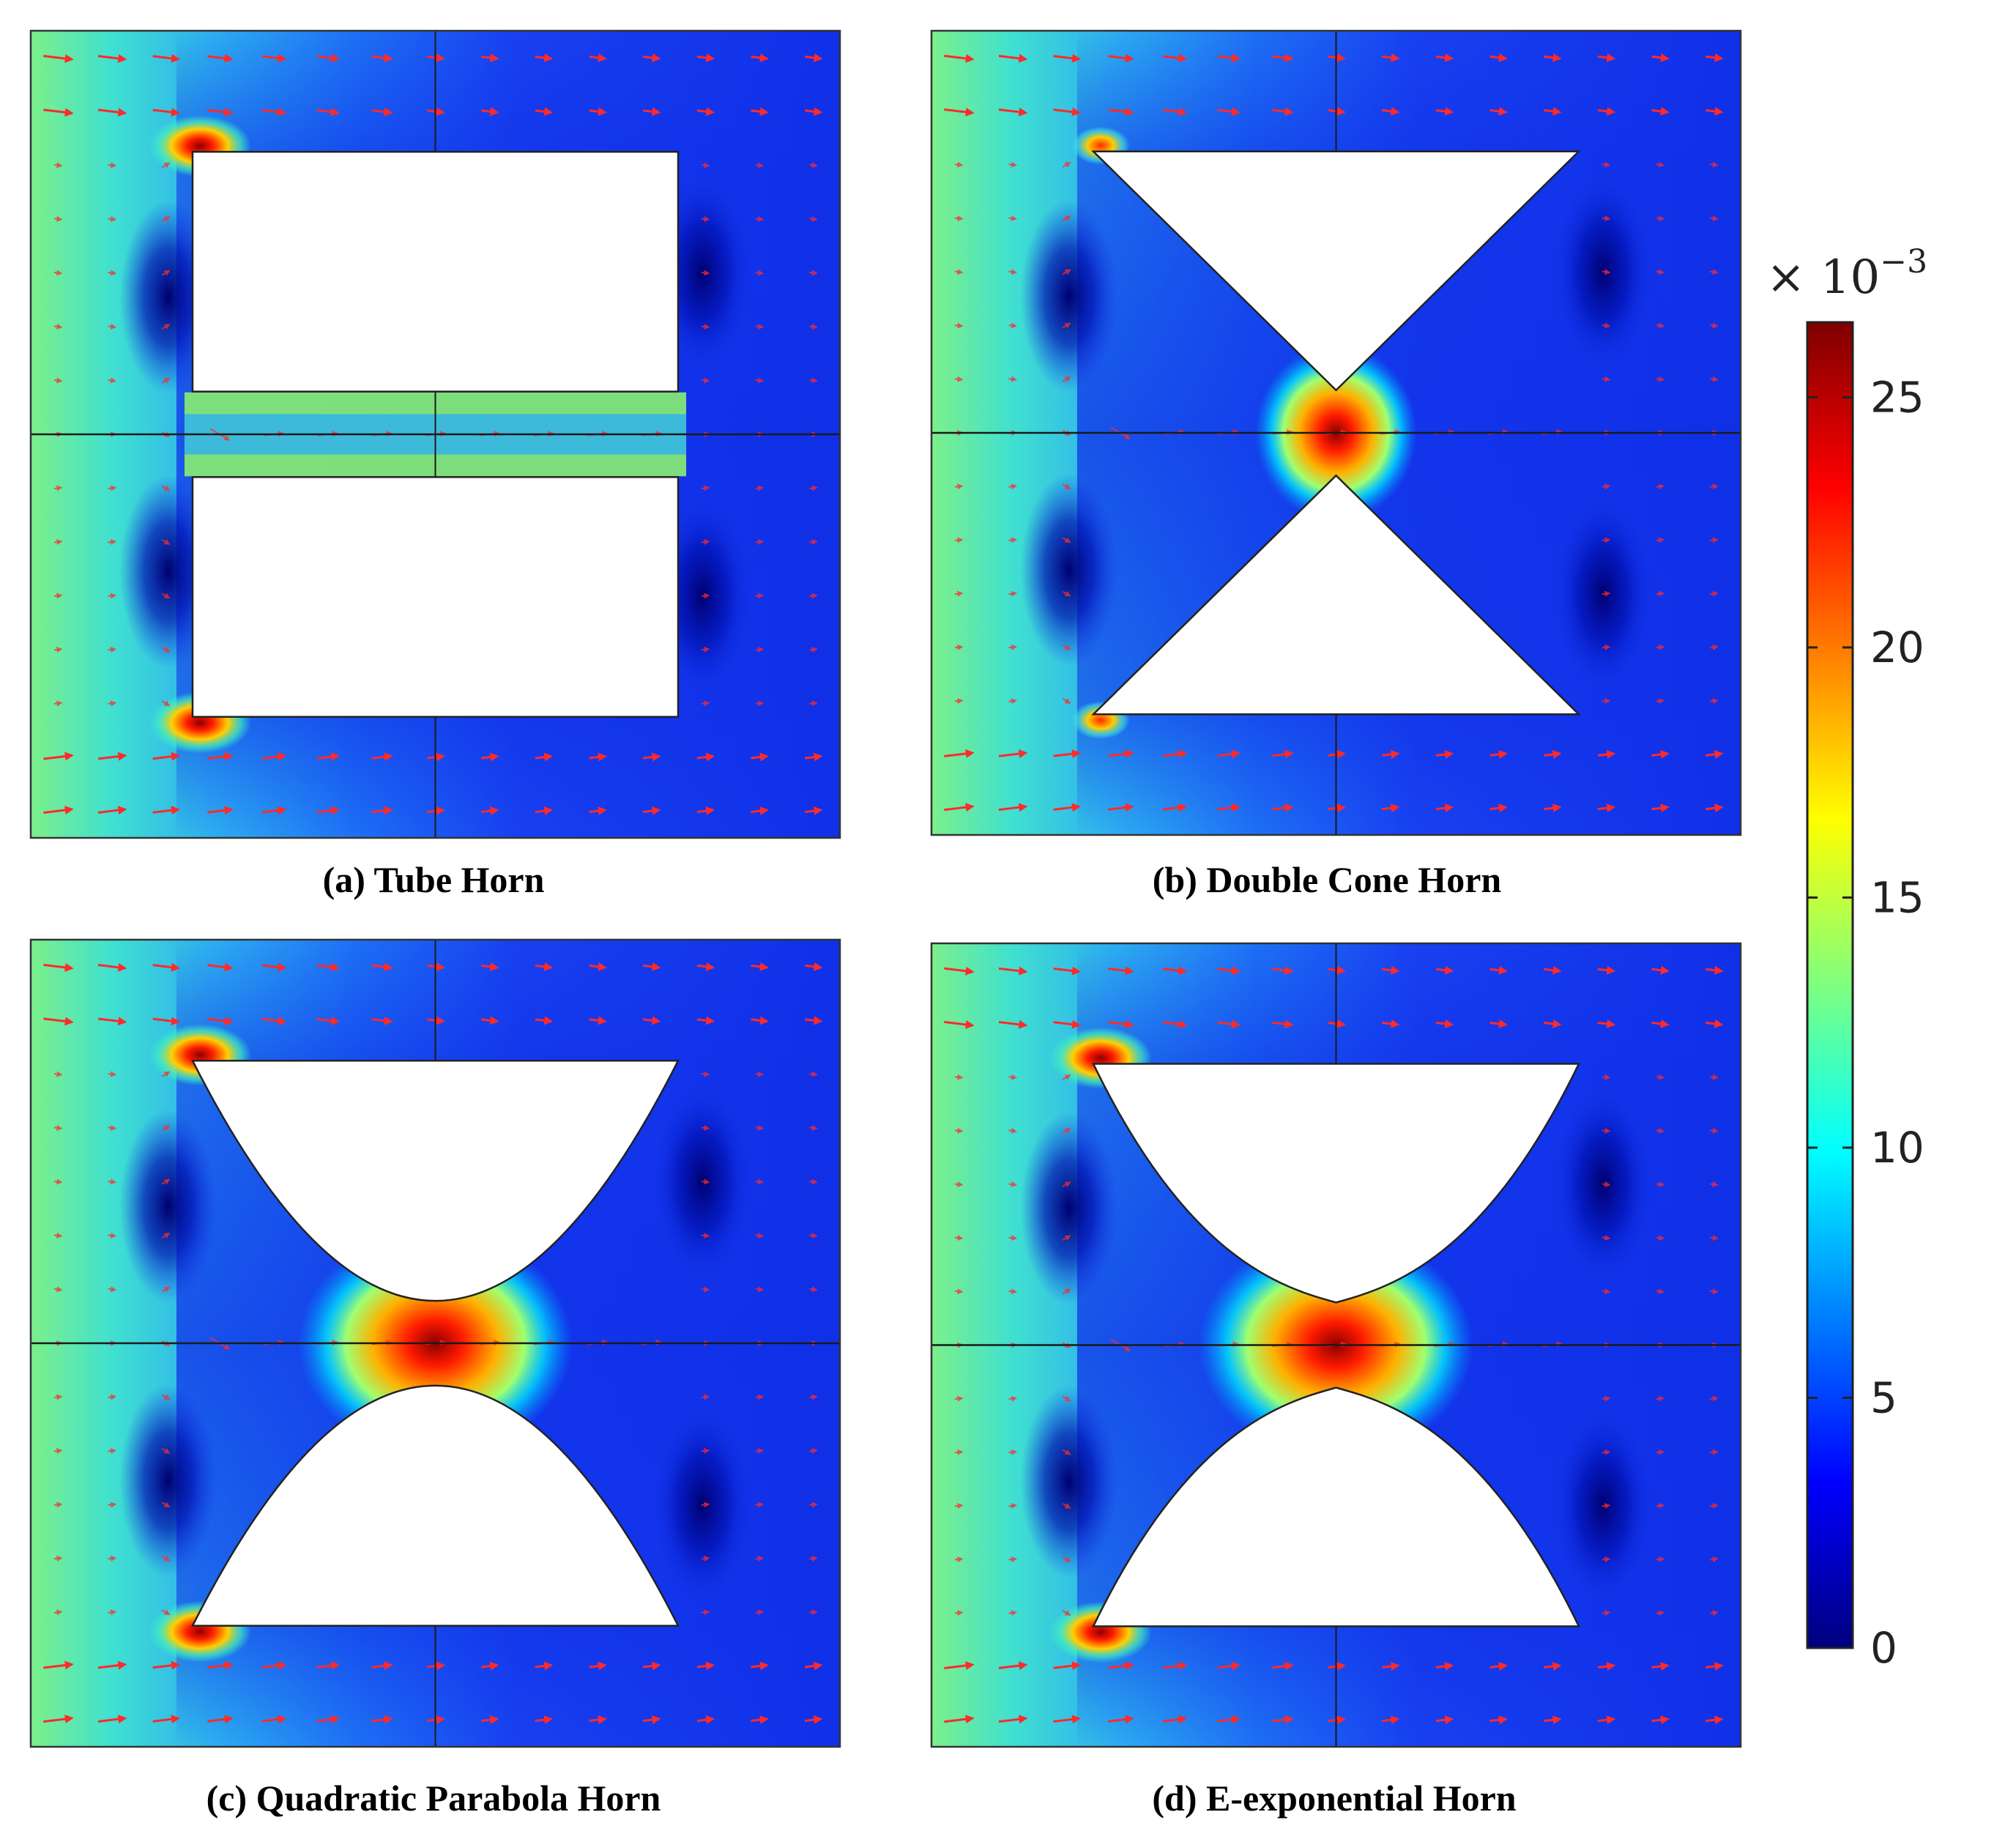 Image resolution: width=2016 pixels, height=1842 pixels. I want to click on horn-body, so click(1336, 1345).